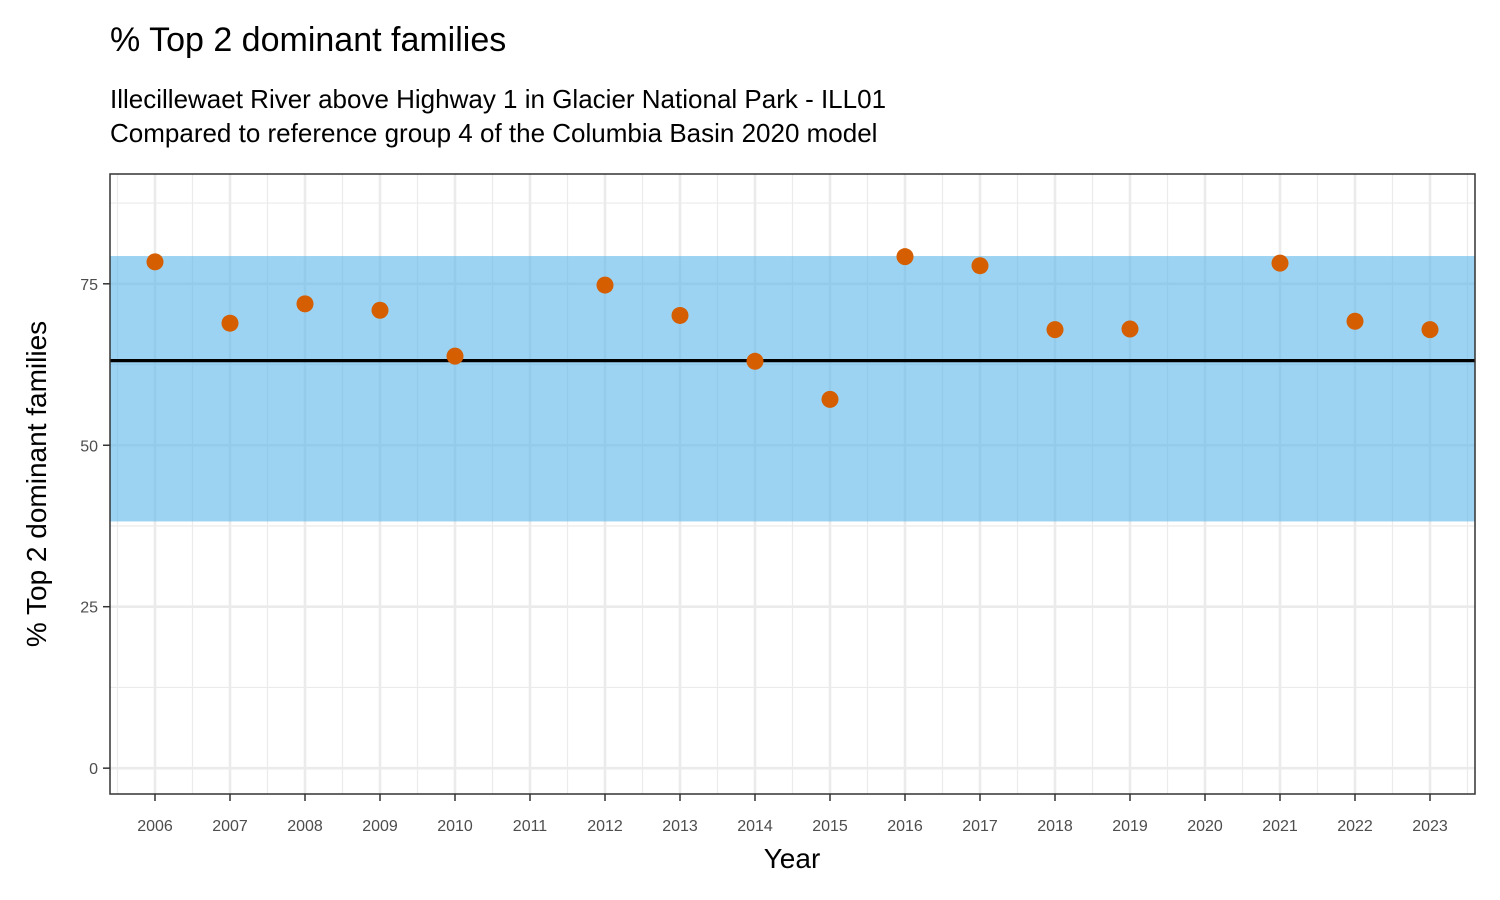 Image resolution: width=1500 pixels, height=900 pixels. Describe the element at coordinates (792, 858) in the screenshot. I see `x-axis-title: Year` at that location.